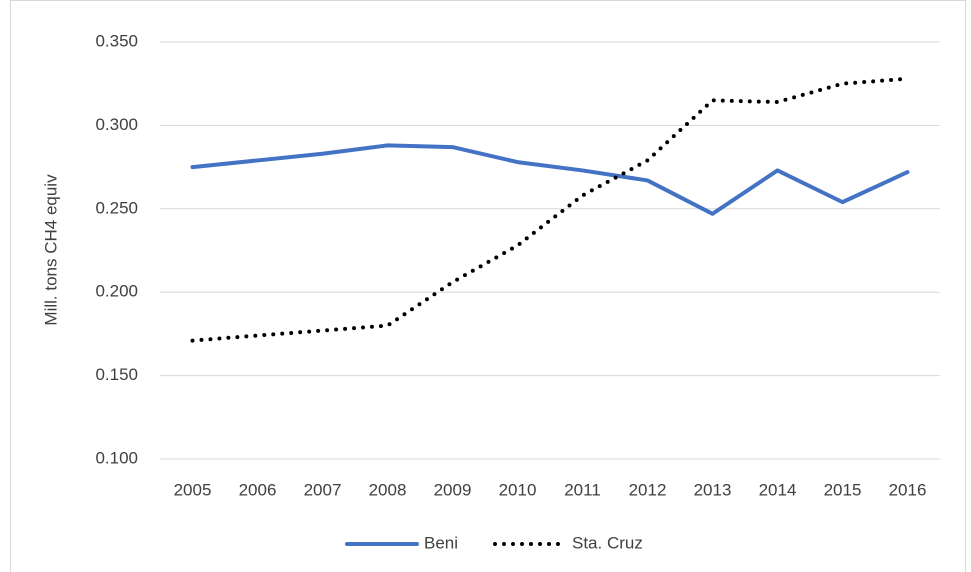 This screenshot has width=971, height=572. What do you see at coordinates (582, 489) in the screenshot?
I see `x-tick-label: 2011` at bounding box center [582, 489].